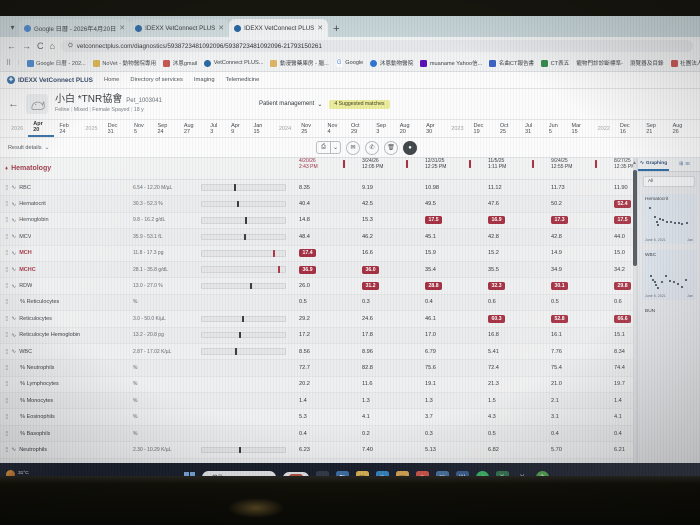 This screenshot has height=525, width=700. Describe the element at coordinates (618, 400) in the screenshot. I see `result-value-cell: 1.4` at that location.